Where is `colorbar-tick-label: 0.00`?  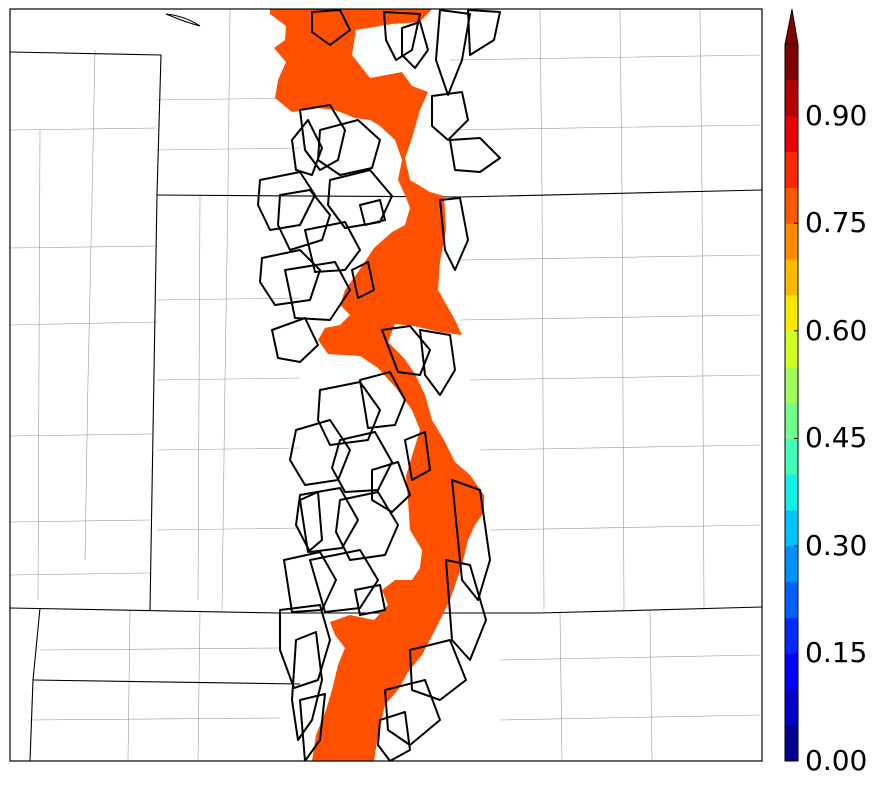
colorbar-tick-label: 0.00 is located at coordinates (836, 760).